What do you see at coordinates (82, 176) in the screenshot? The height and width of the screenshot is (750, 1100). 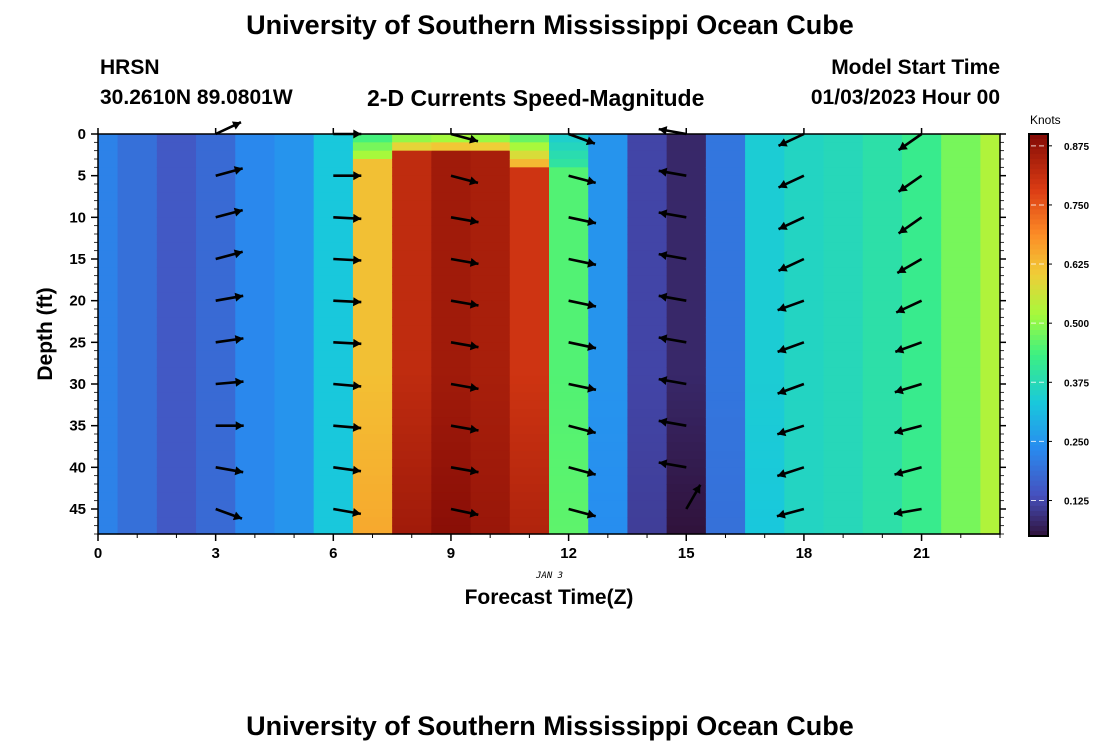 I see `y-tick-label: 5` at bounding box center [82, 176].